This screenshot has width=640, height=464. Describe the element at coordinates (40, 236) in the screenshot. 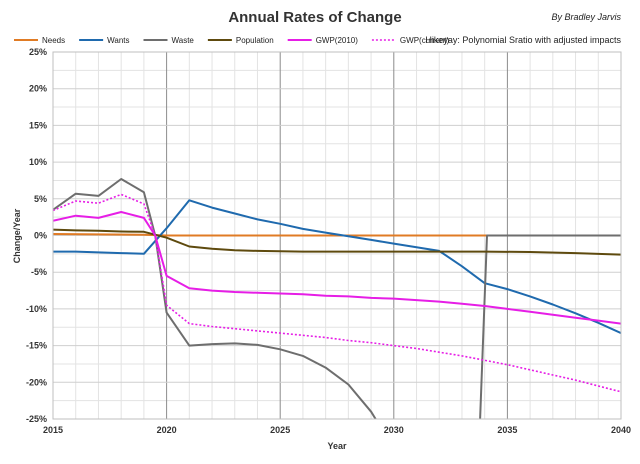

I see `y-tick-label: 0%` at that location.